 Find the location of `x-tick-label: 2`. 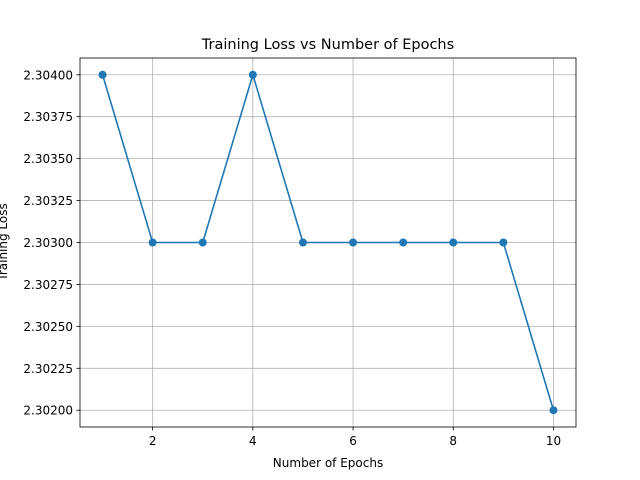

x-tick-label: 2 is located at coordinates (153, 441).